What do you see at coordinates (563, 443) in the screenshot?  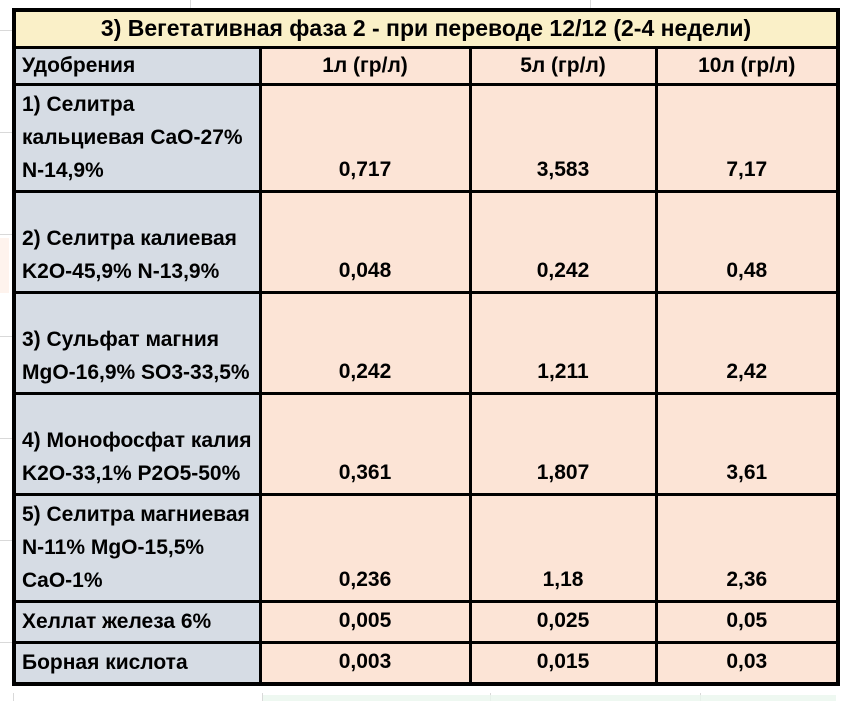 I see `dosage-value-cell: 1,807` at bounding box center [563, 443].